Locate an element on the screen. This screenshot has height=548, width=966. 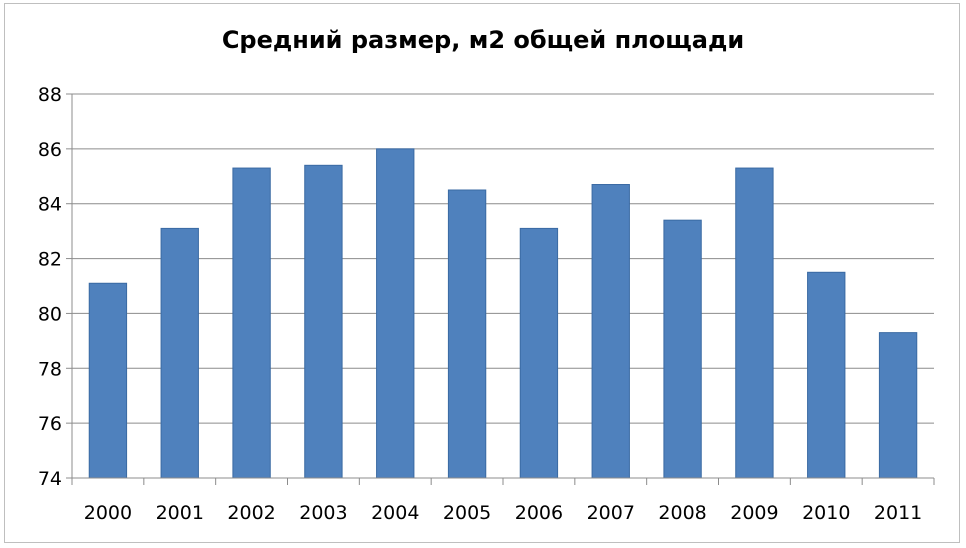
y-tick-labels: 74 76 78 80 82 84 86 88 is located at coordinates (50, 287).